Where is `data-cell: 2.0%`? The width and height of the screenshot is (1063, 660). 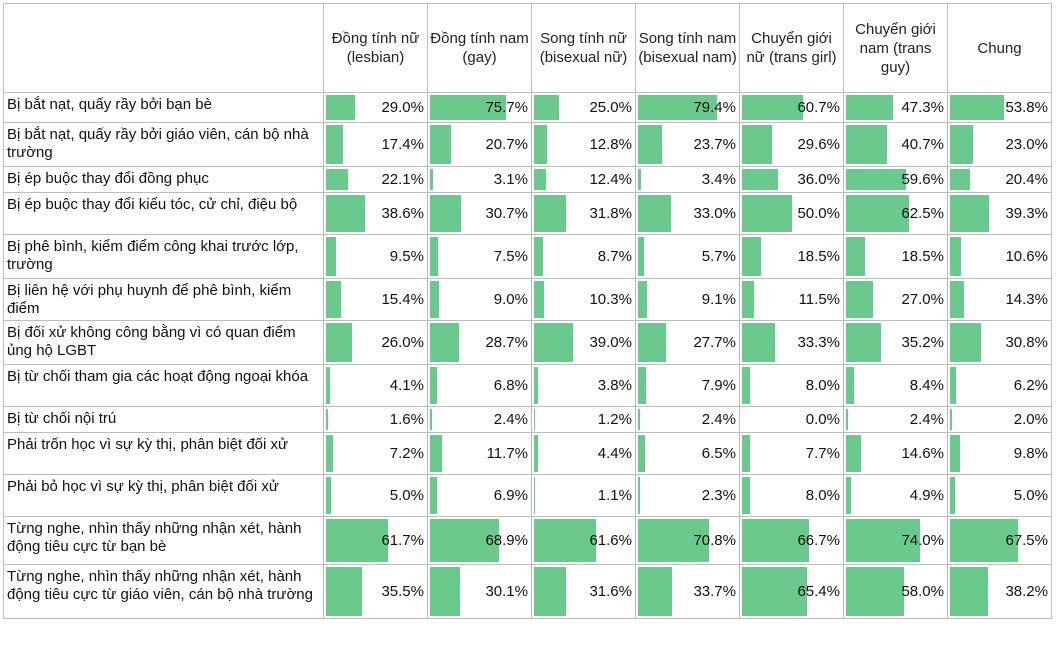 data-cell: 2.0% is located at coordinates (999, 419).